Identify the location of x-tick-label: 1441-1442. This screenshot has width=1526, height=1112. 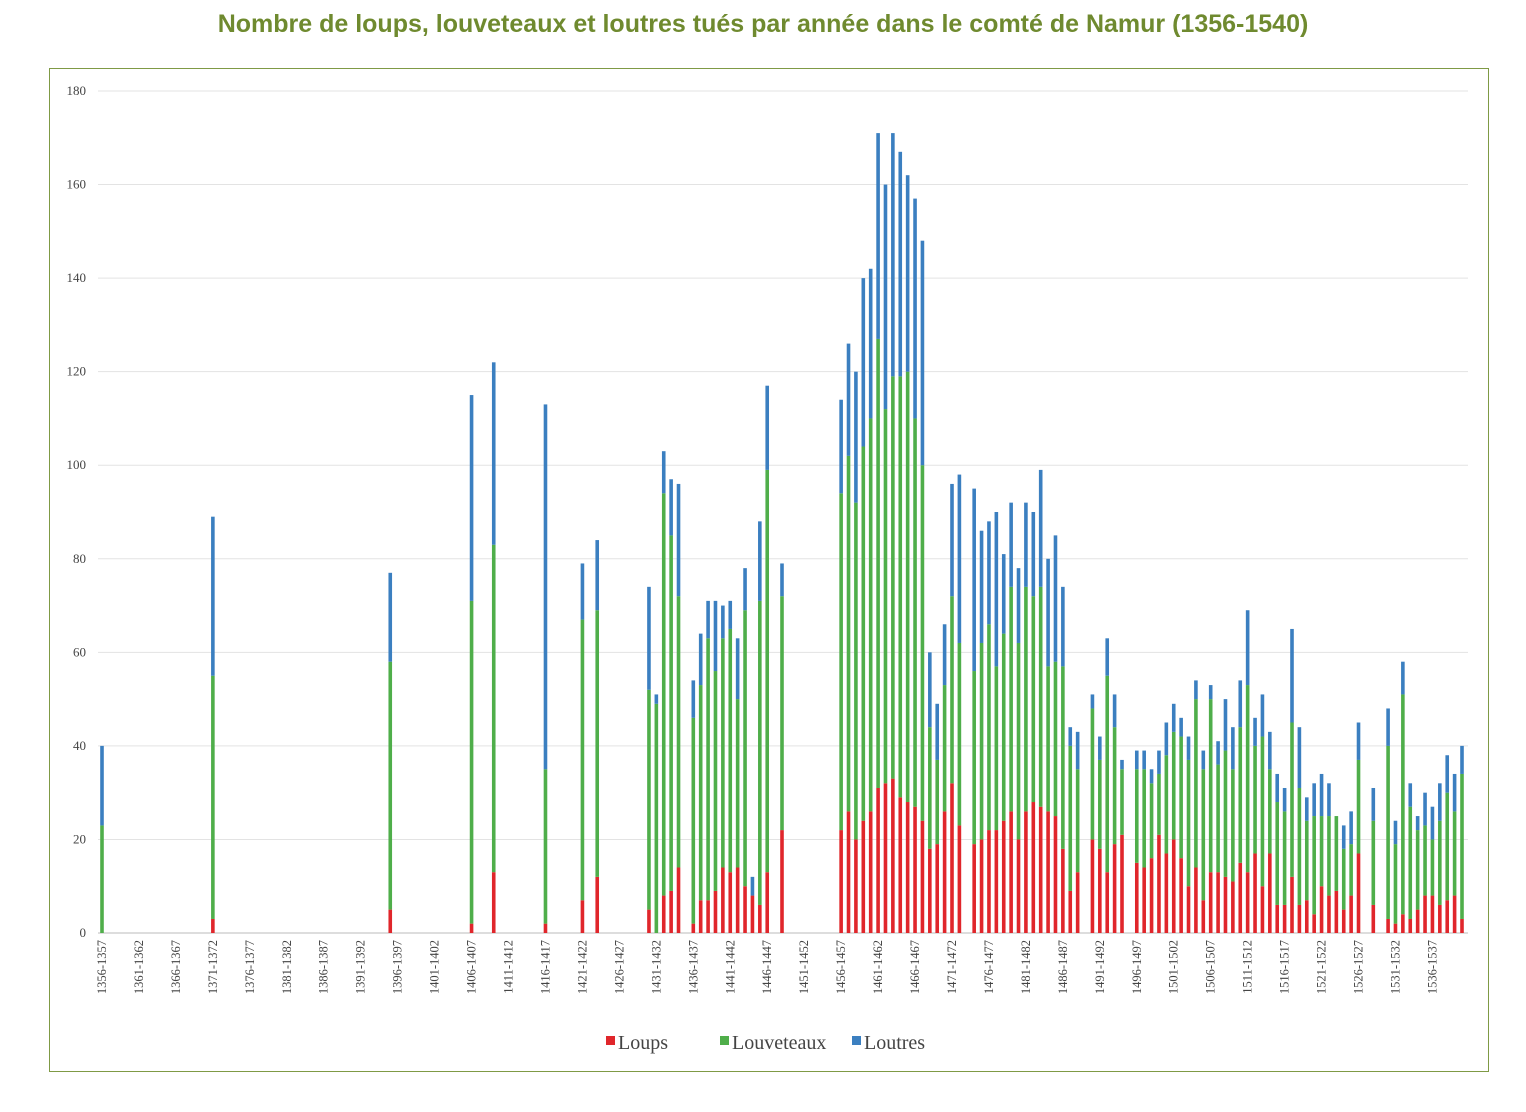
(730, 967).